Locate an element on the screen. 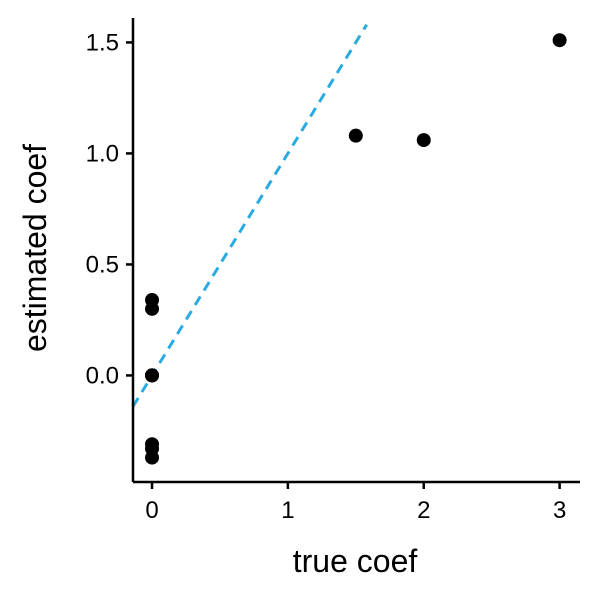  x-ticks: 0 1 2 3 is located at coordinates (355, 503).